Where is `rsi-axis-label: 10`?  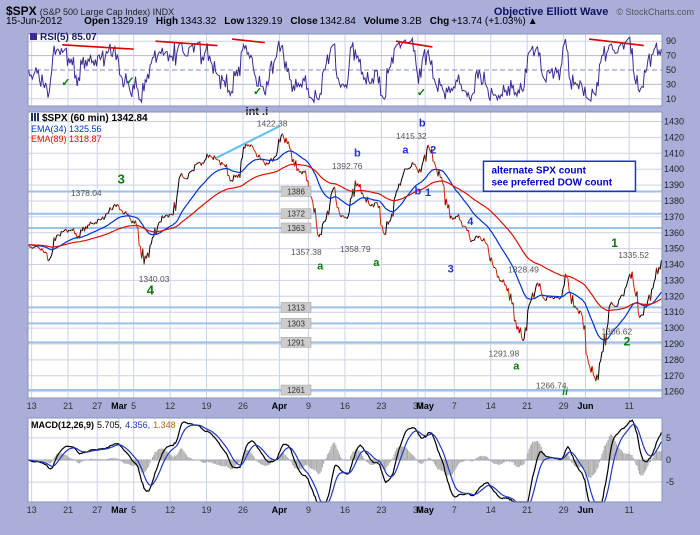 rsi-axis-label: 10 is located at coordinates (671, 99).